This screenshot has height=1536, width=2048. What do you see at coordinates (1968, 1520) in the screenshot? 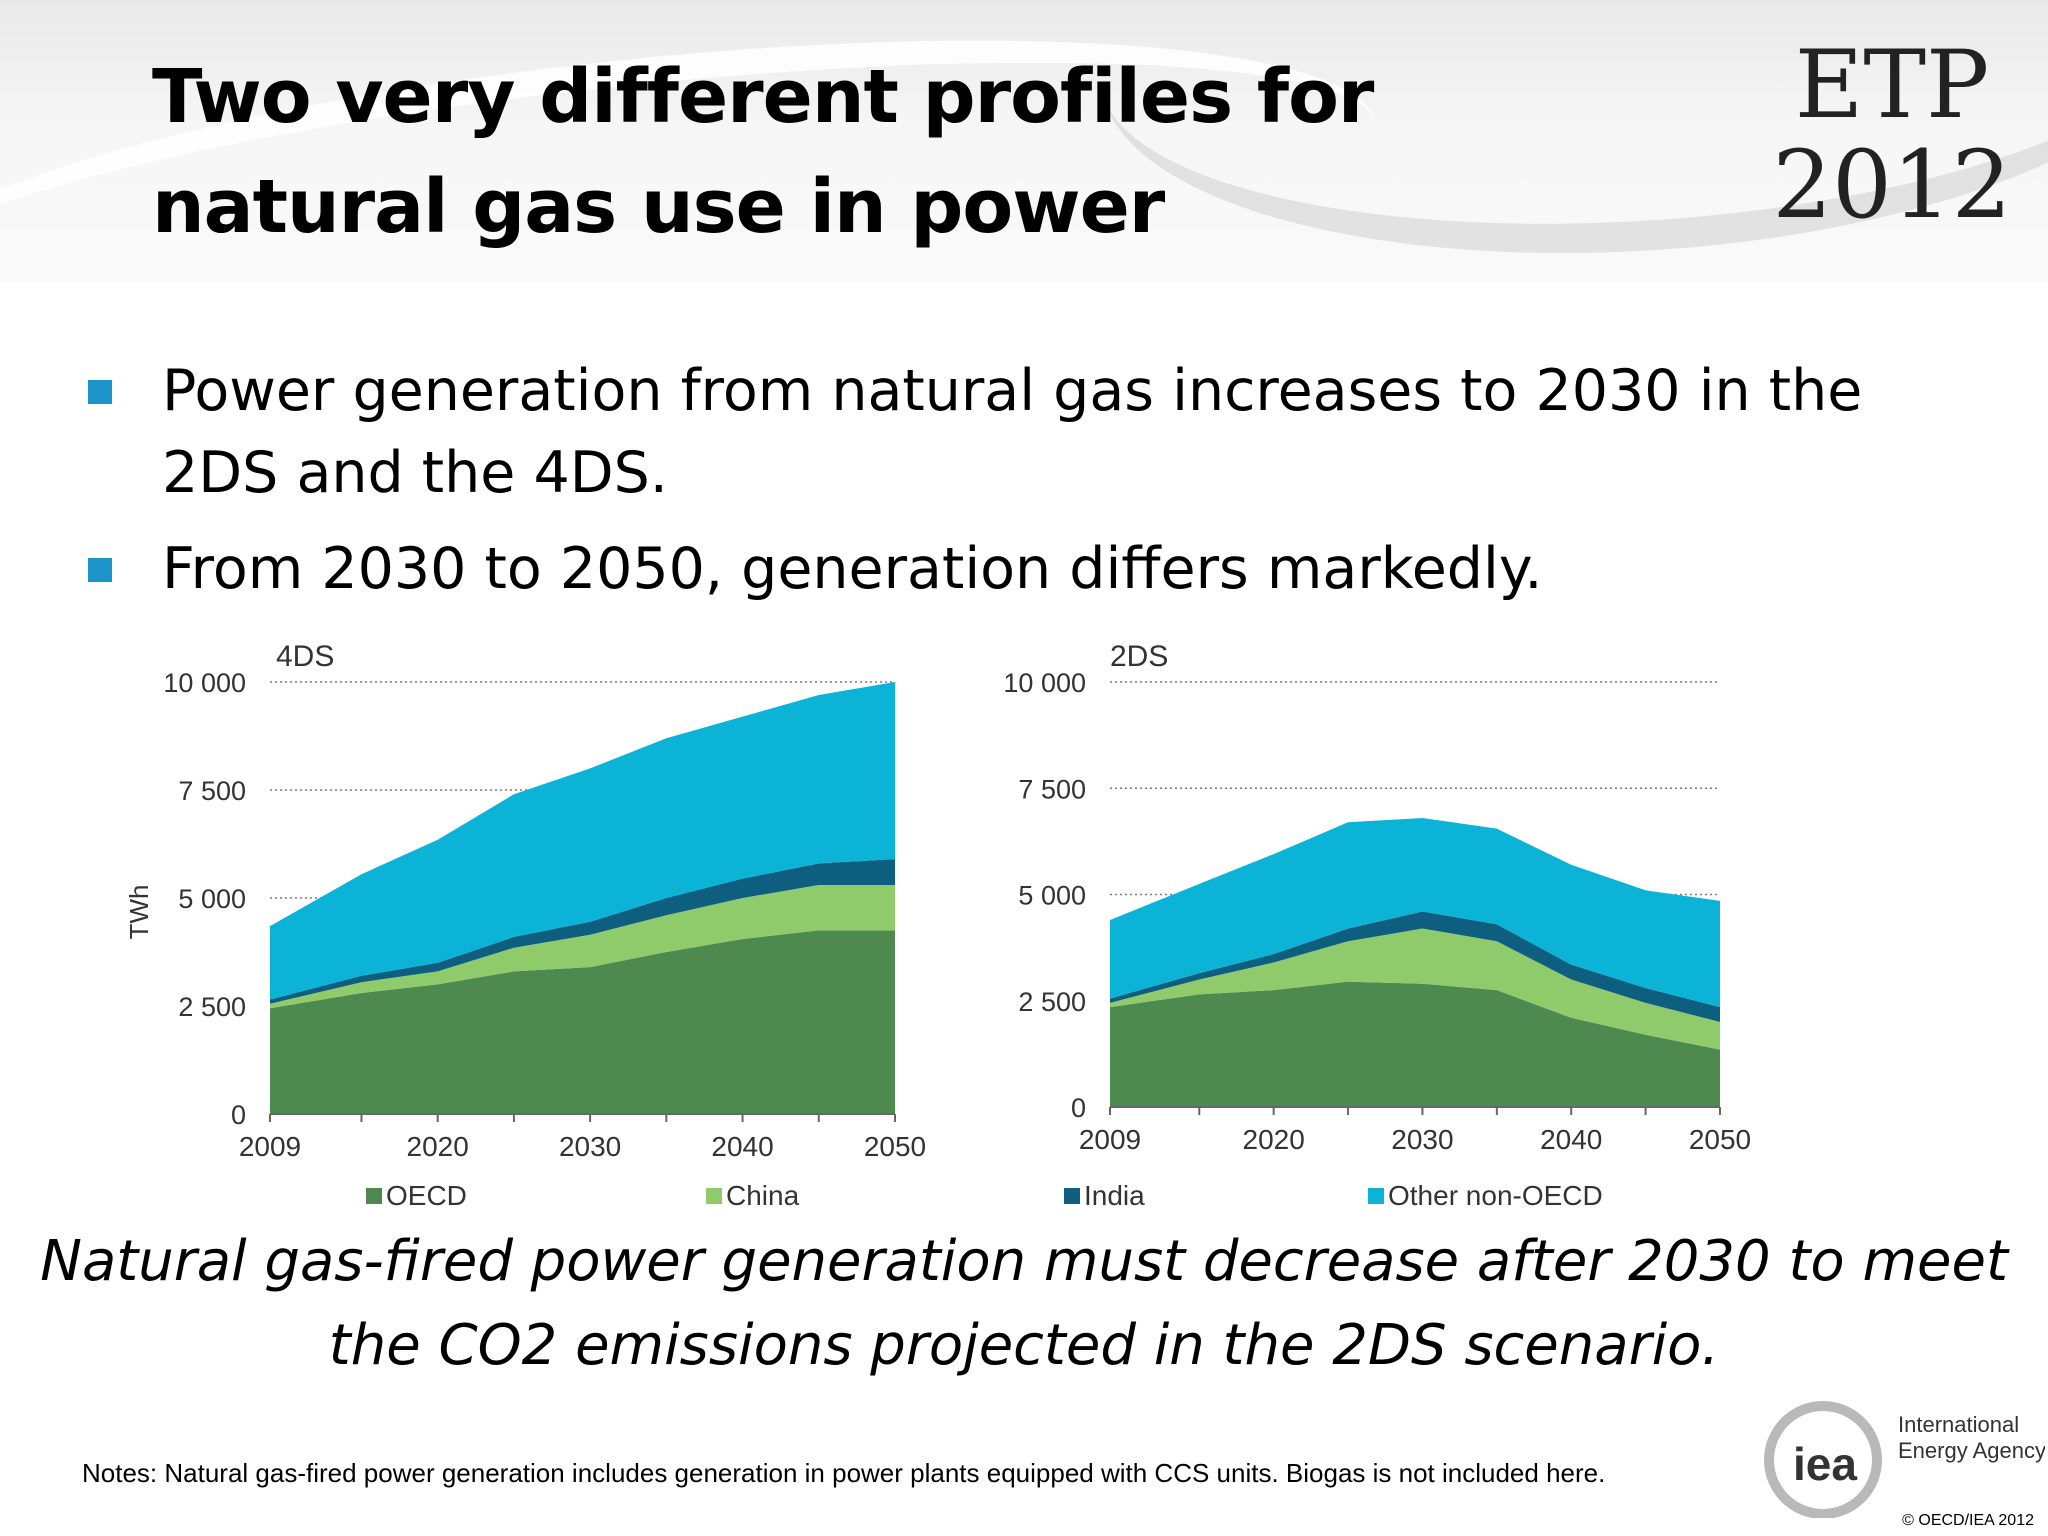
I see `copyright-text: © OECD/IEA 2012` at bounding box center [1968, 1520].